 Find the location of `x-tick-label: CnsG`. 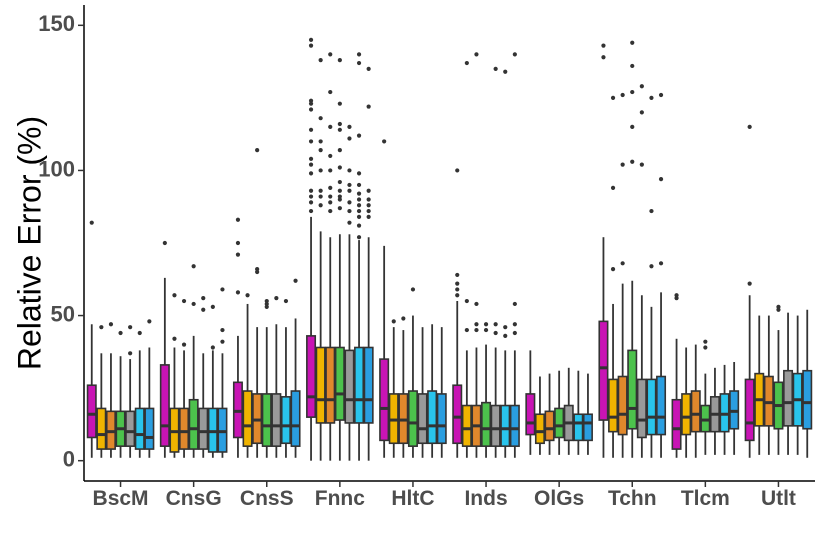

x-tick-label: CnsG is located at coordinates (194, 498).